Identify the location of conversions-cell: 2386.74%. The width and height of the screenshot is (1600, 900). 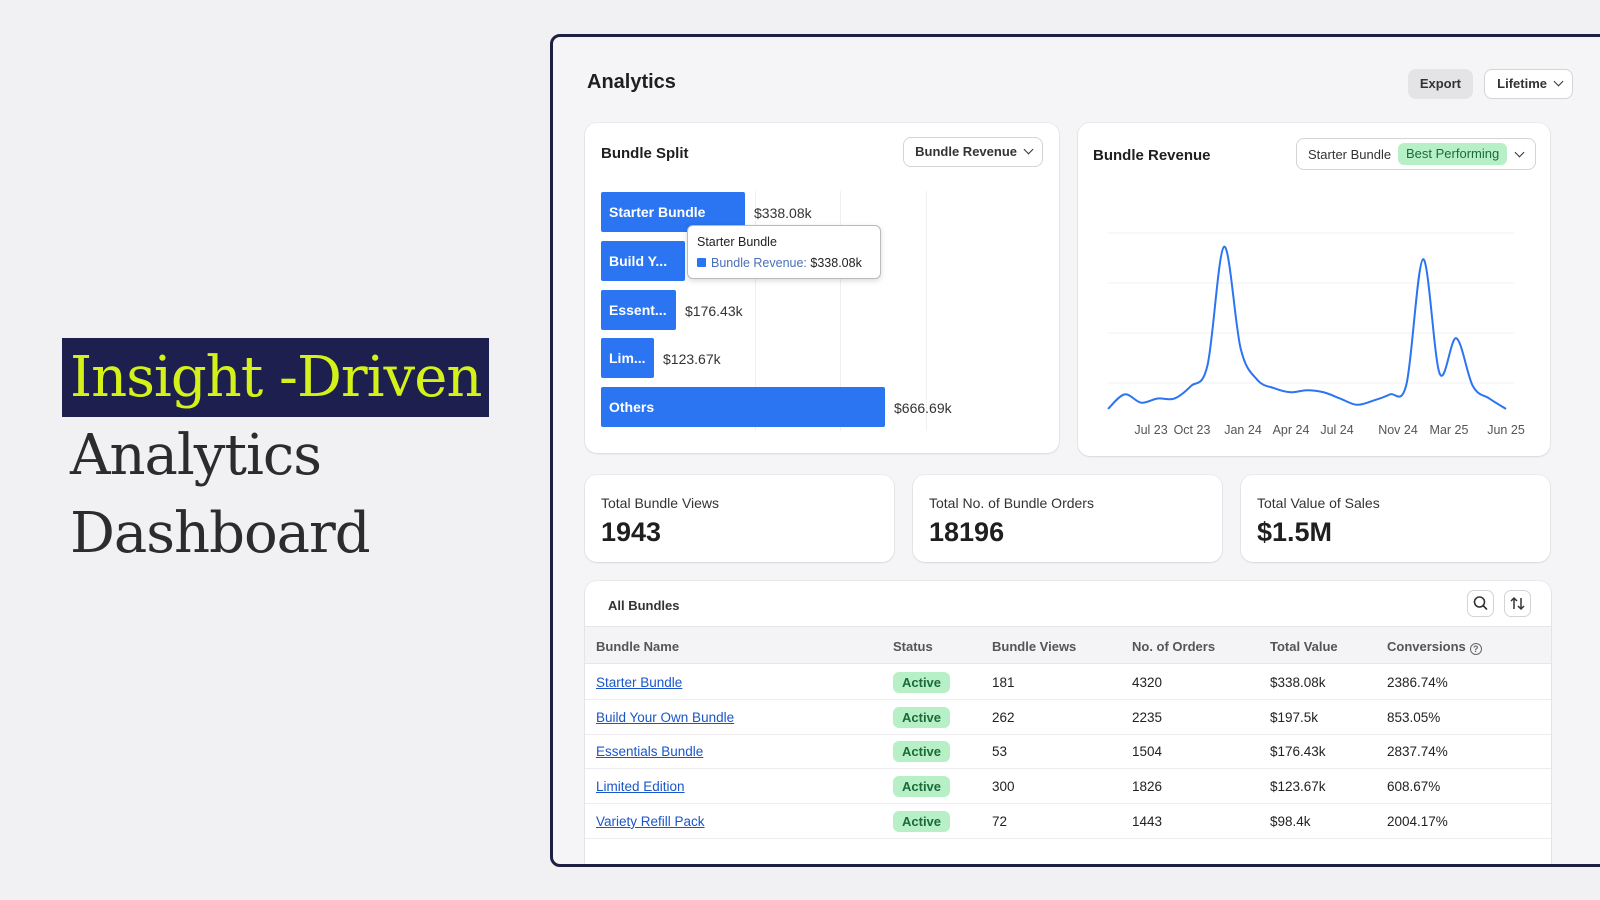
(1417, 682).